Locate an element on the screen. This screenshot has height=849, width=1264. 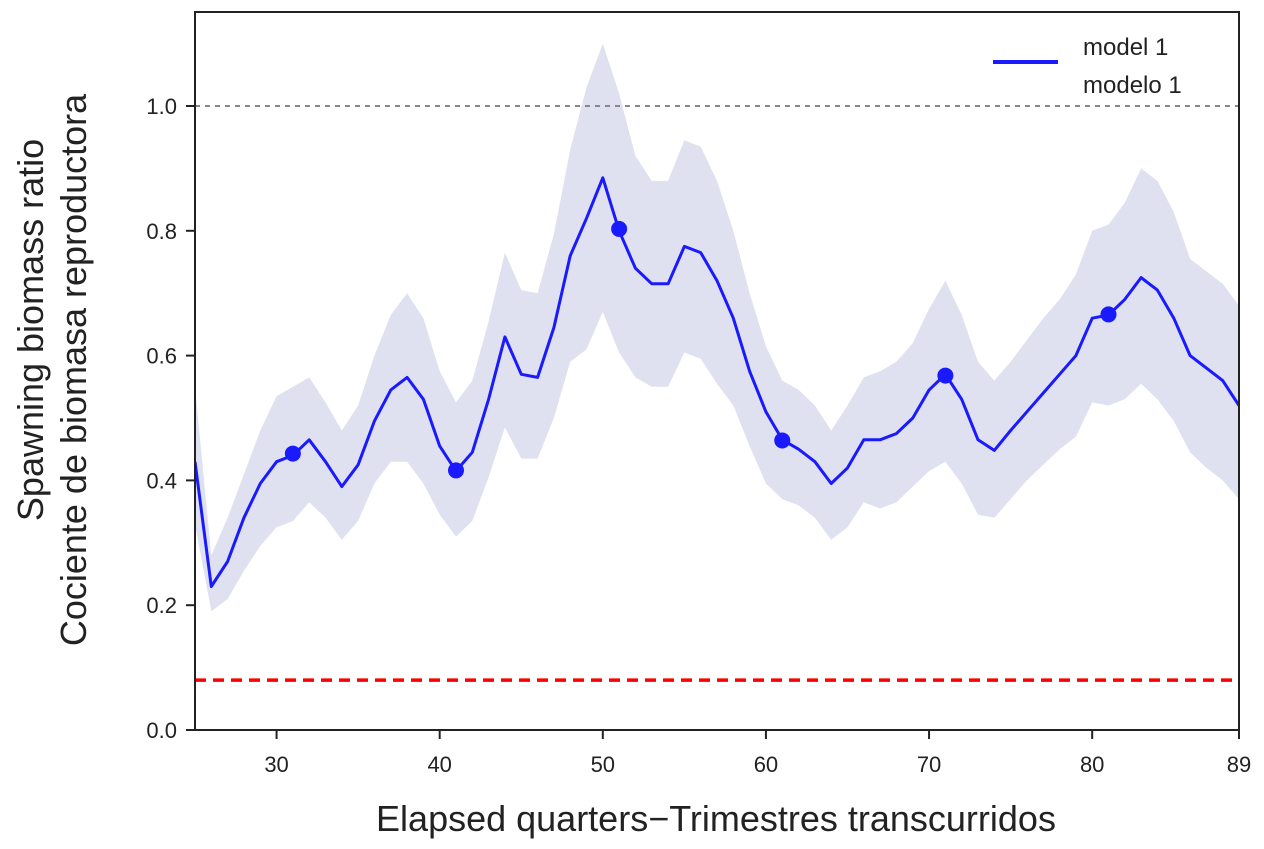
x-tick-label: 60 is located at coordinates (766, 764).